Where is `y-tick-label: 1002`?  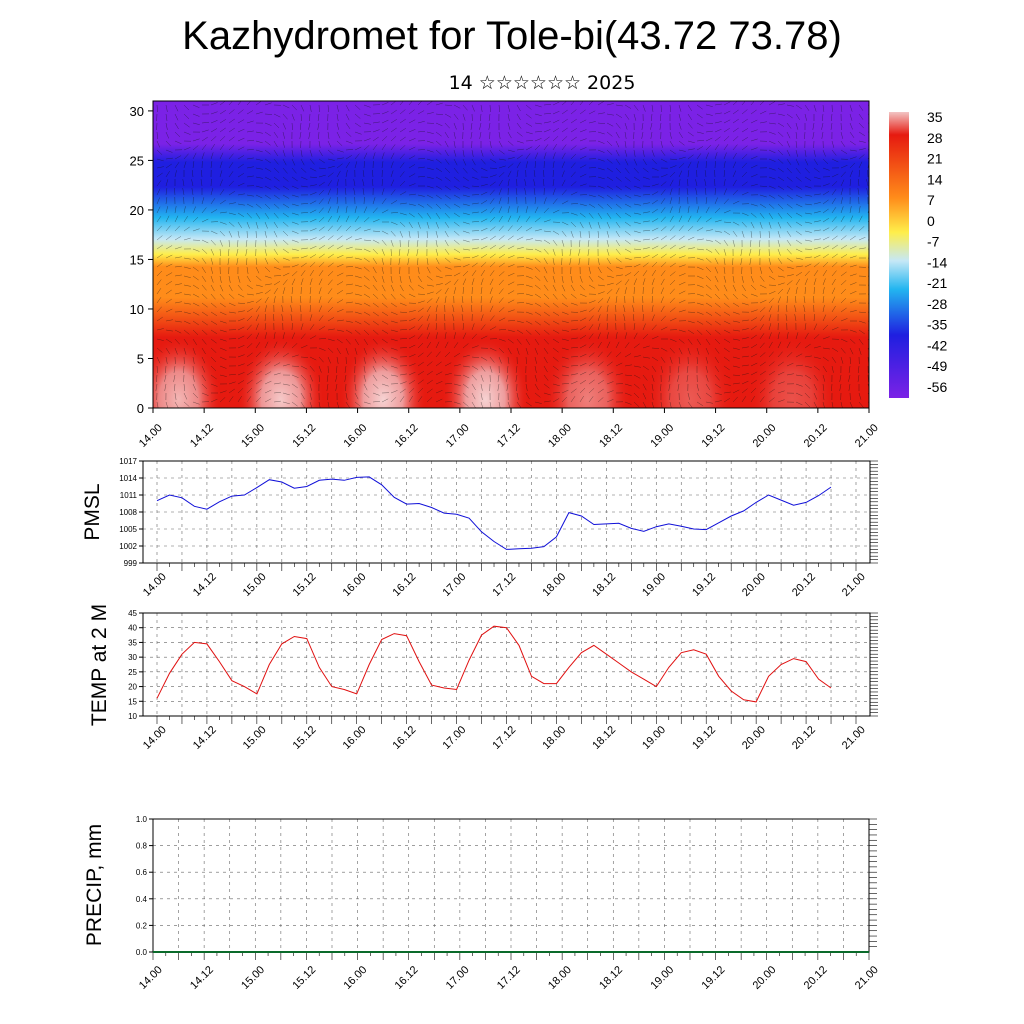
y-tick-label: 1002 is located at coordinates (128, 546).